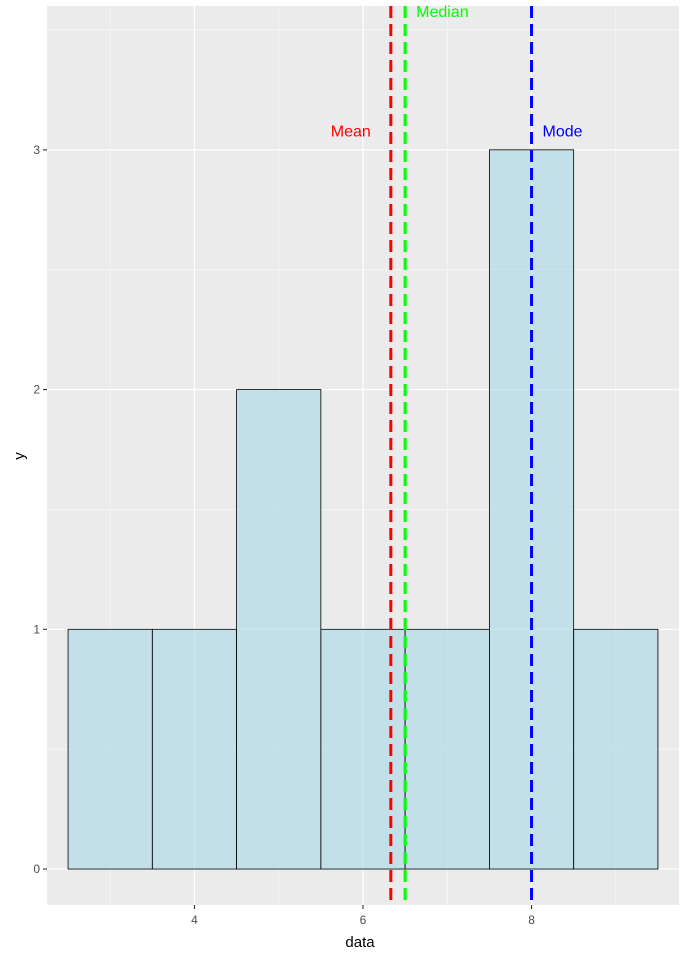  What do you see at coordinates (36, 150) in the screenshot?
I see `y-tick-label: 3` at bounding box center [36, 150].